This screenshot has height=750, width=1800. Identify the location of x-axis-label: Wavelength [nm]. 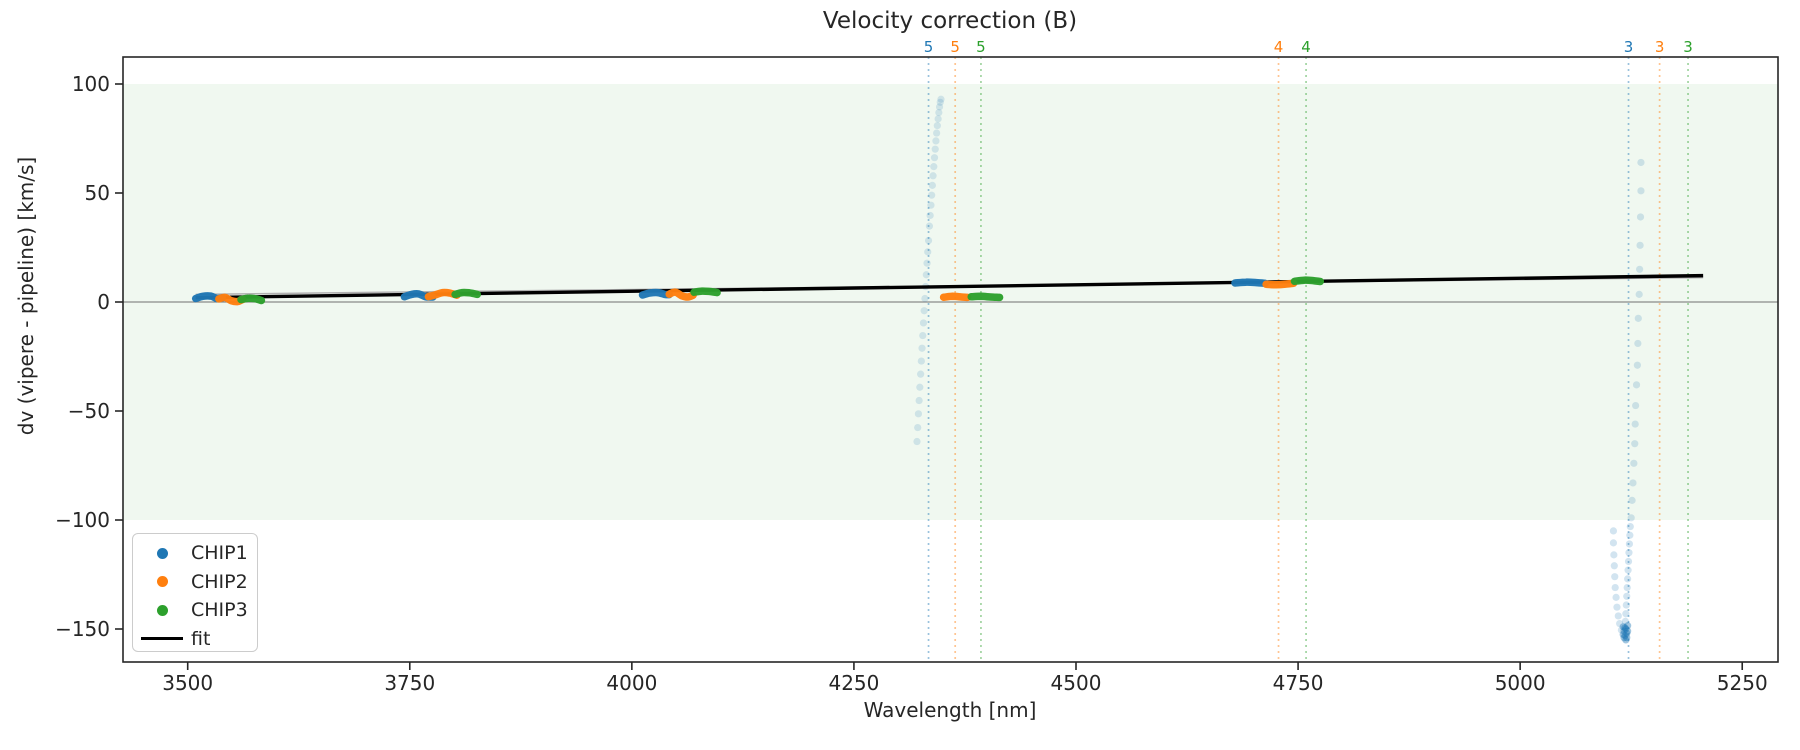
(950, 710).